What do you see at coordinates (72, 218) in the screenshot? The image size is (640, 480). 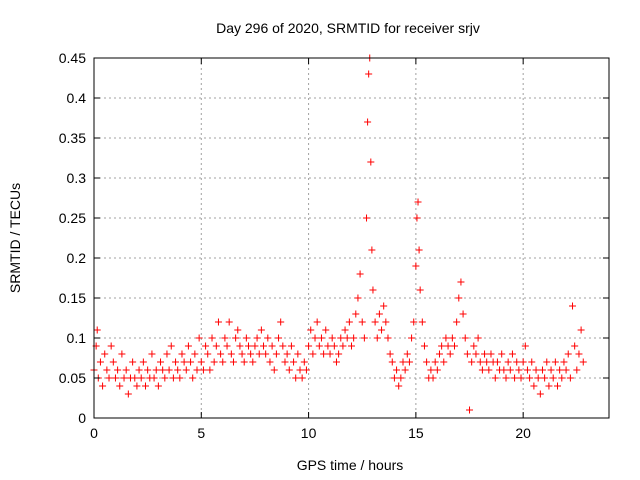 I see `y-tick-label: 0.25` at bounding box center [72, 218].